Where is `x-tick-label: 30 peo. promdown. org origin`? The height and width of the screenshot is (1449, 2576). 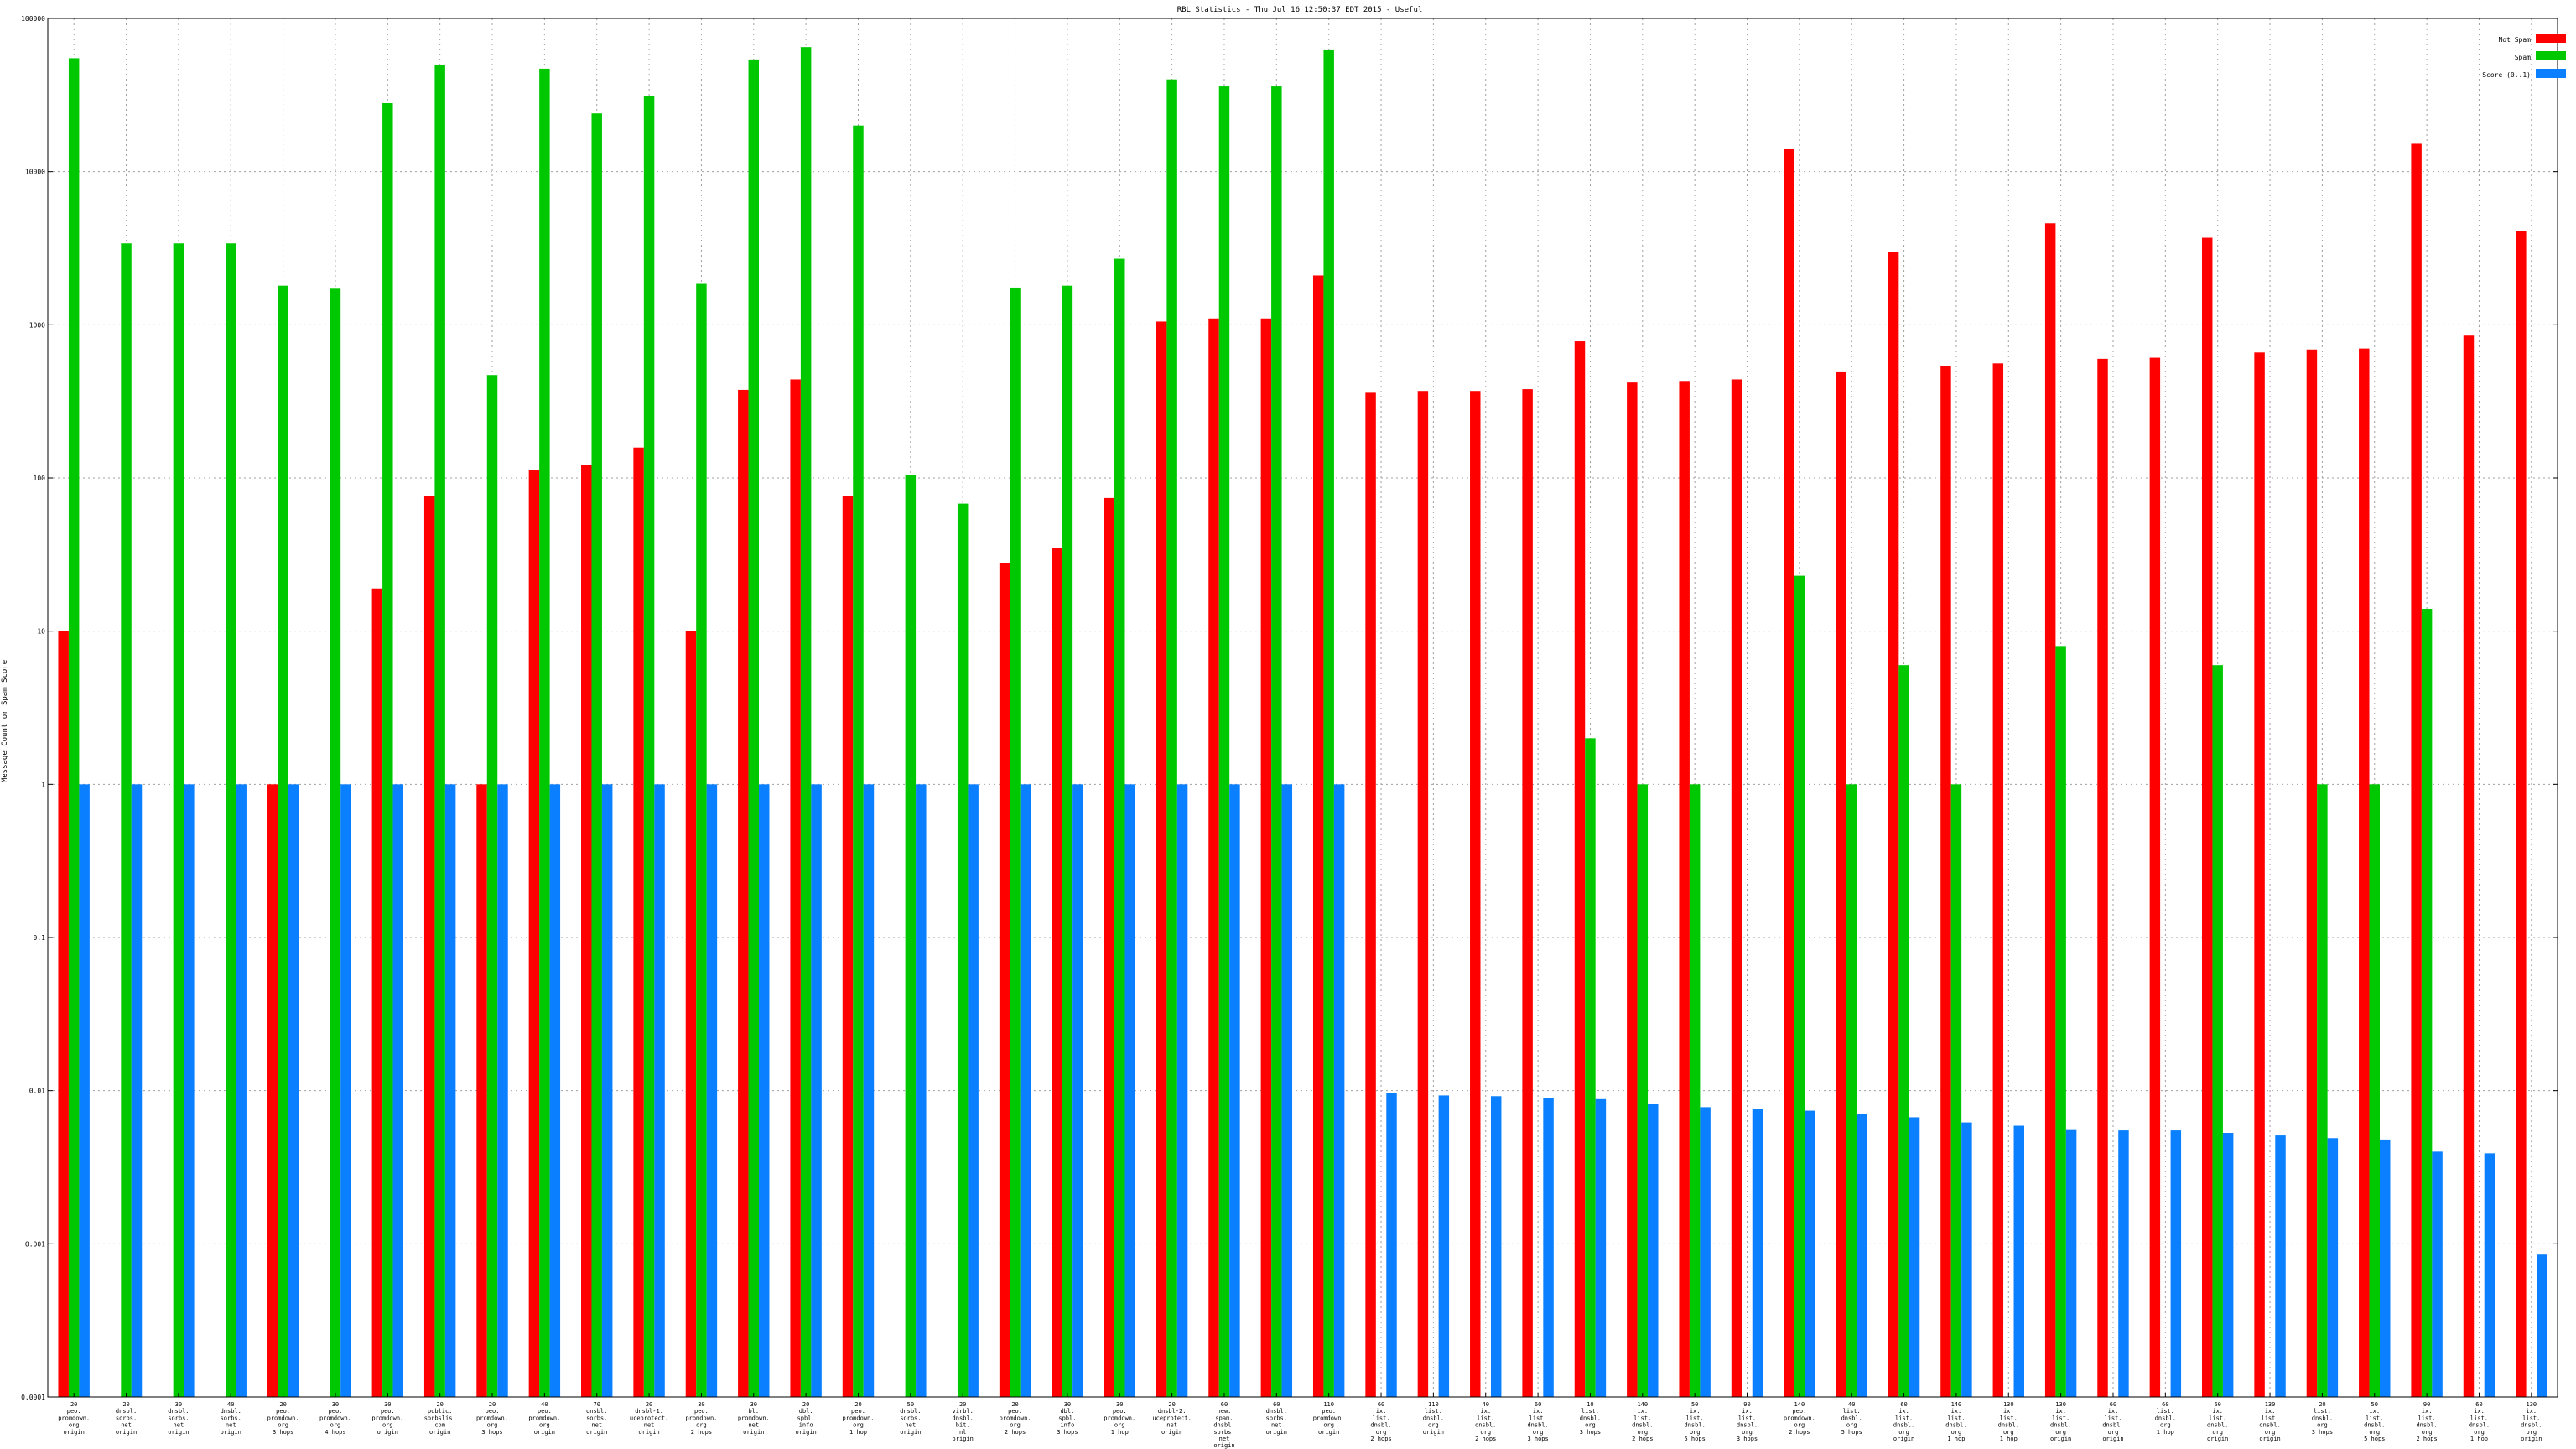 x-tick-label: 30 peo. promdown. org origin is located at coordinates (387, 1418).